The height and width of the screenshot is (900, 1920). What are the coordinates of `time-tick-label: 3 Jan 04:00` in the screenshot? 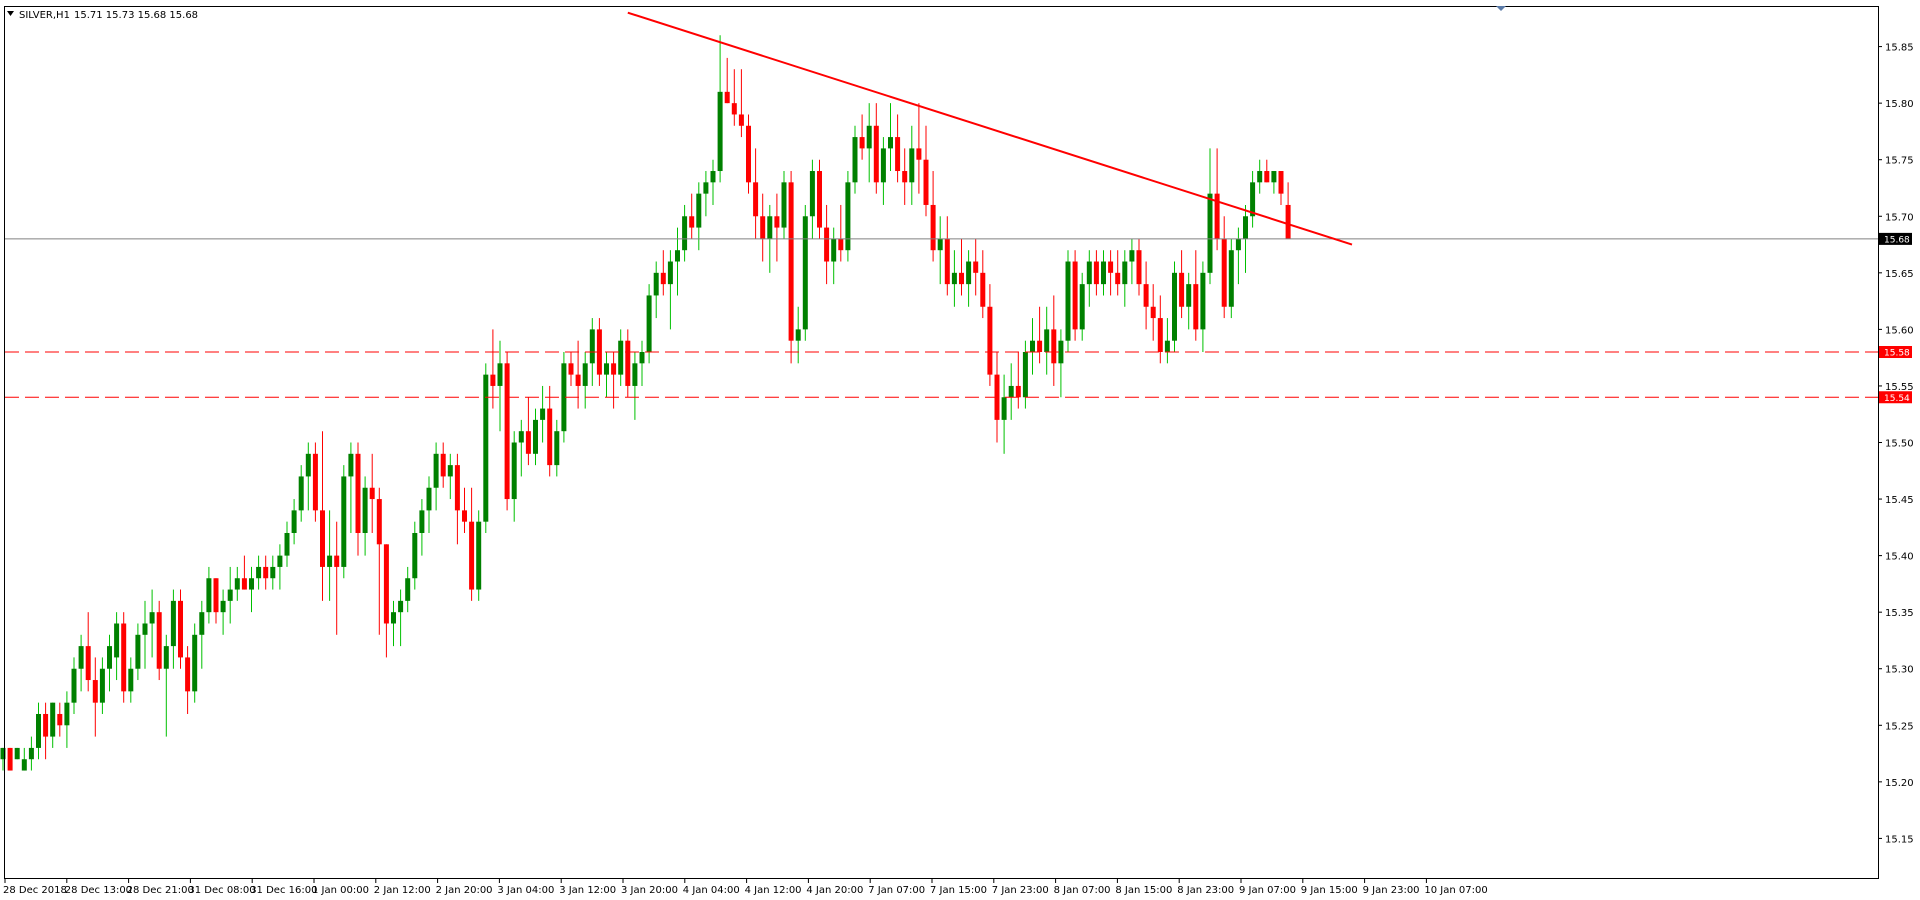 It's located at (525, 890).